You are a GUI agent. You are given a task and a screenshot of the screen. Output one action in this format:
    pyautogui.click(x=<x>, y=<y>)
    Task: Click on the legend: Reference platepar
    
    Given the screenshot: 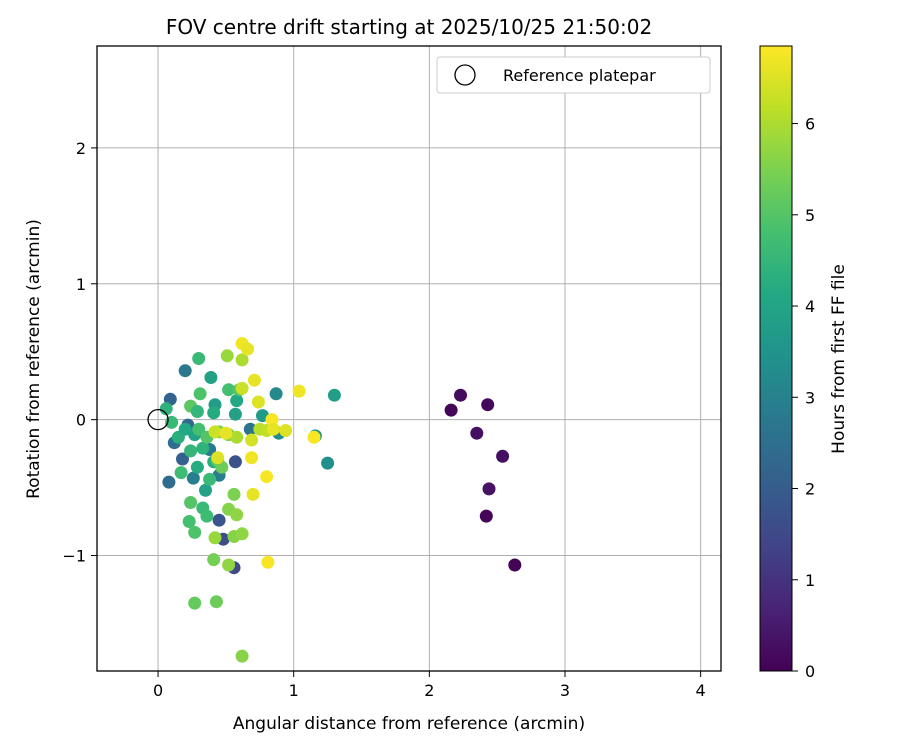 What is the action you would take?
    pyautogui.click(x=573, y=75)
    